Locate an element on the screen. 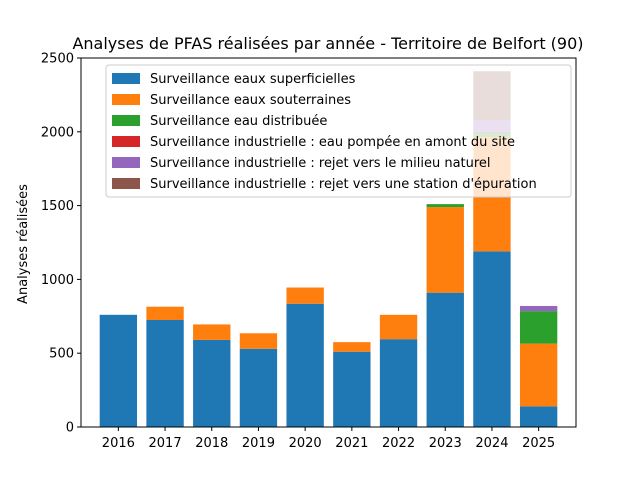 This screenshot has width=640, height=480. y-tick-label: 2000 is located at coordinates (57, 132).